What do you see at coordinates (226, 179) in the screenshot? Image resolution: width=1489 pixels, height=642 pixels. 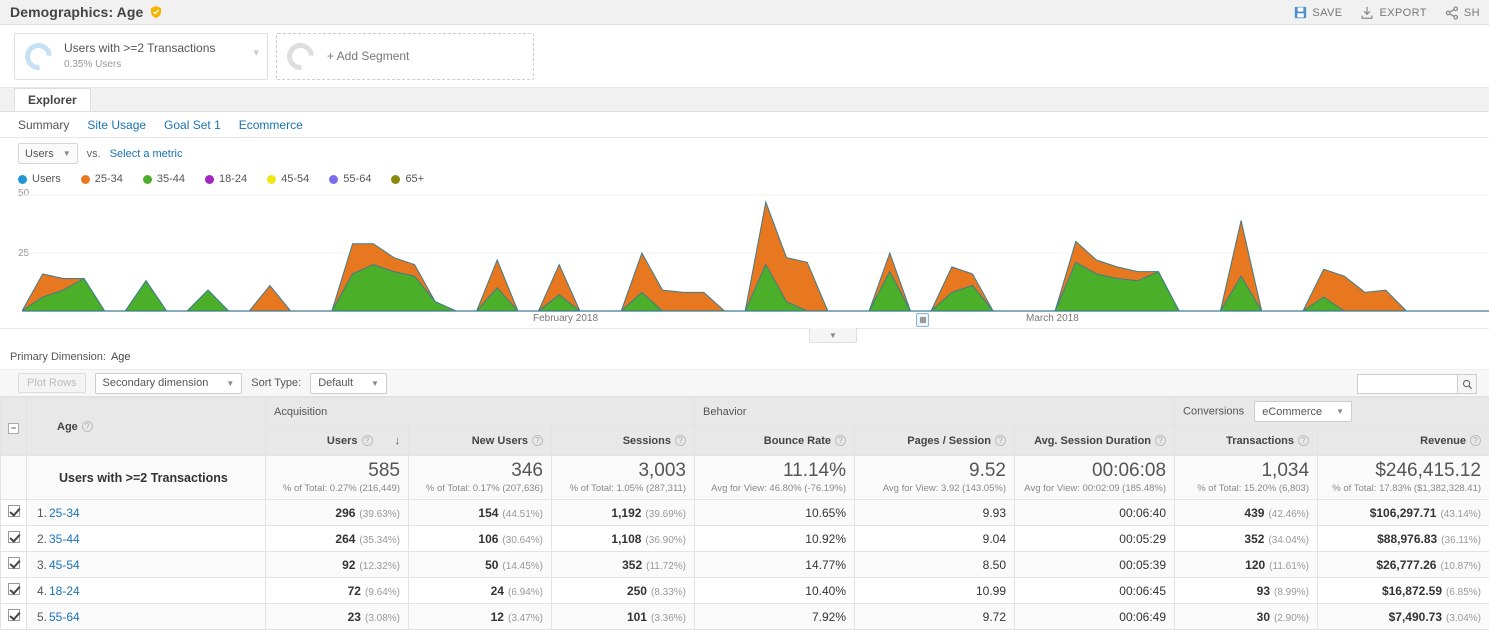 I see `legend-item-18-24: 18-24` at bounding box center [226, 179].